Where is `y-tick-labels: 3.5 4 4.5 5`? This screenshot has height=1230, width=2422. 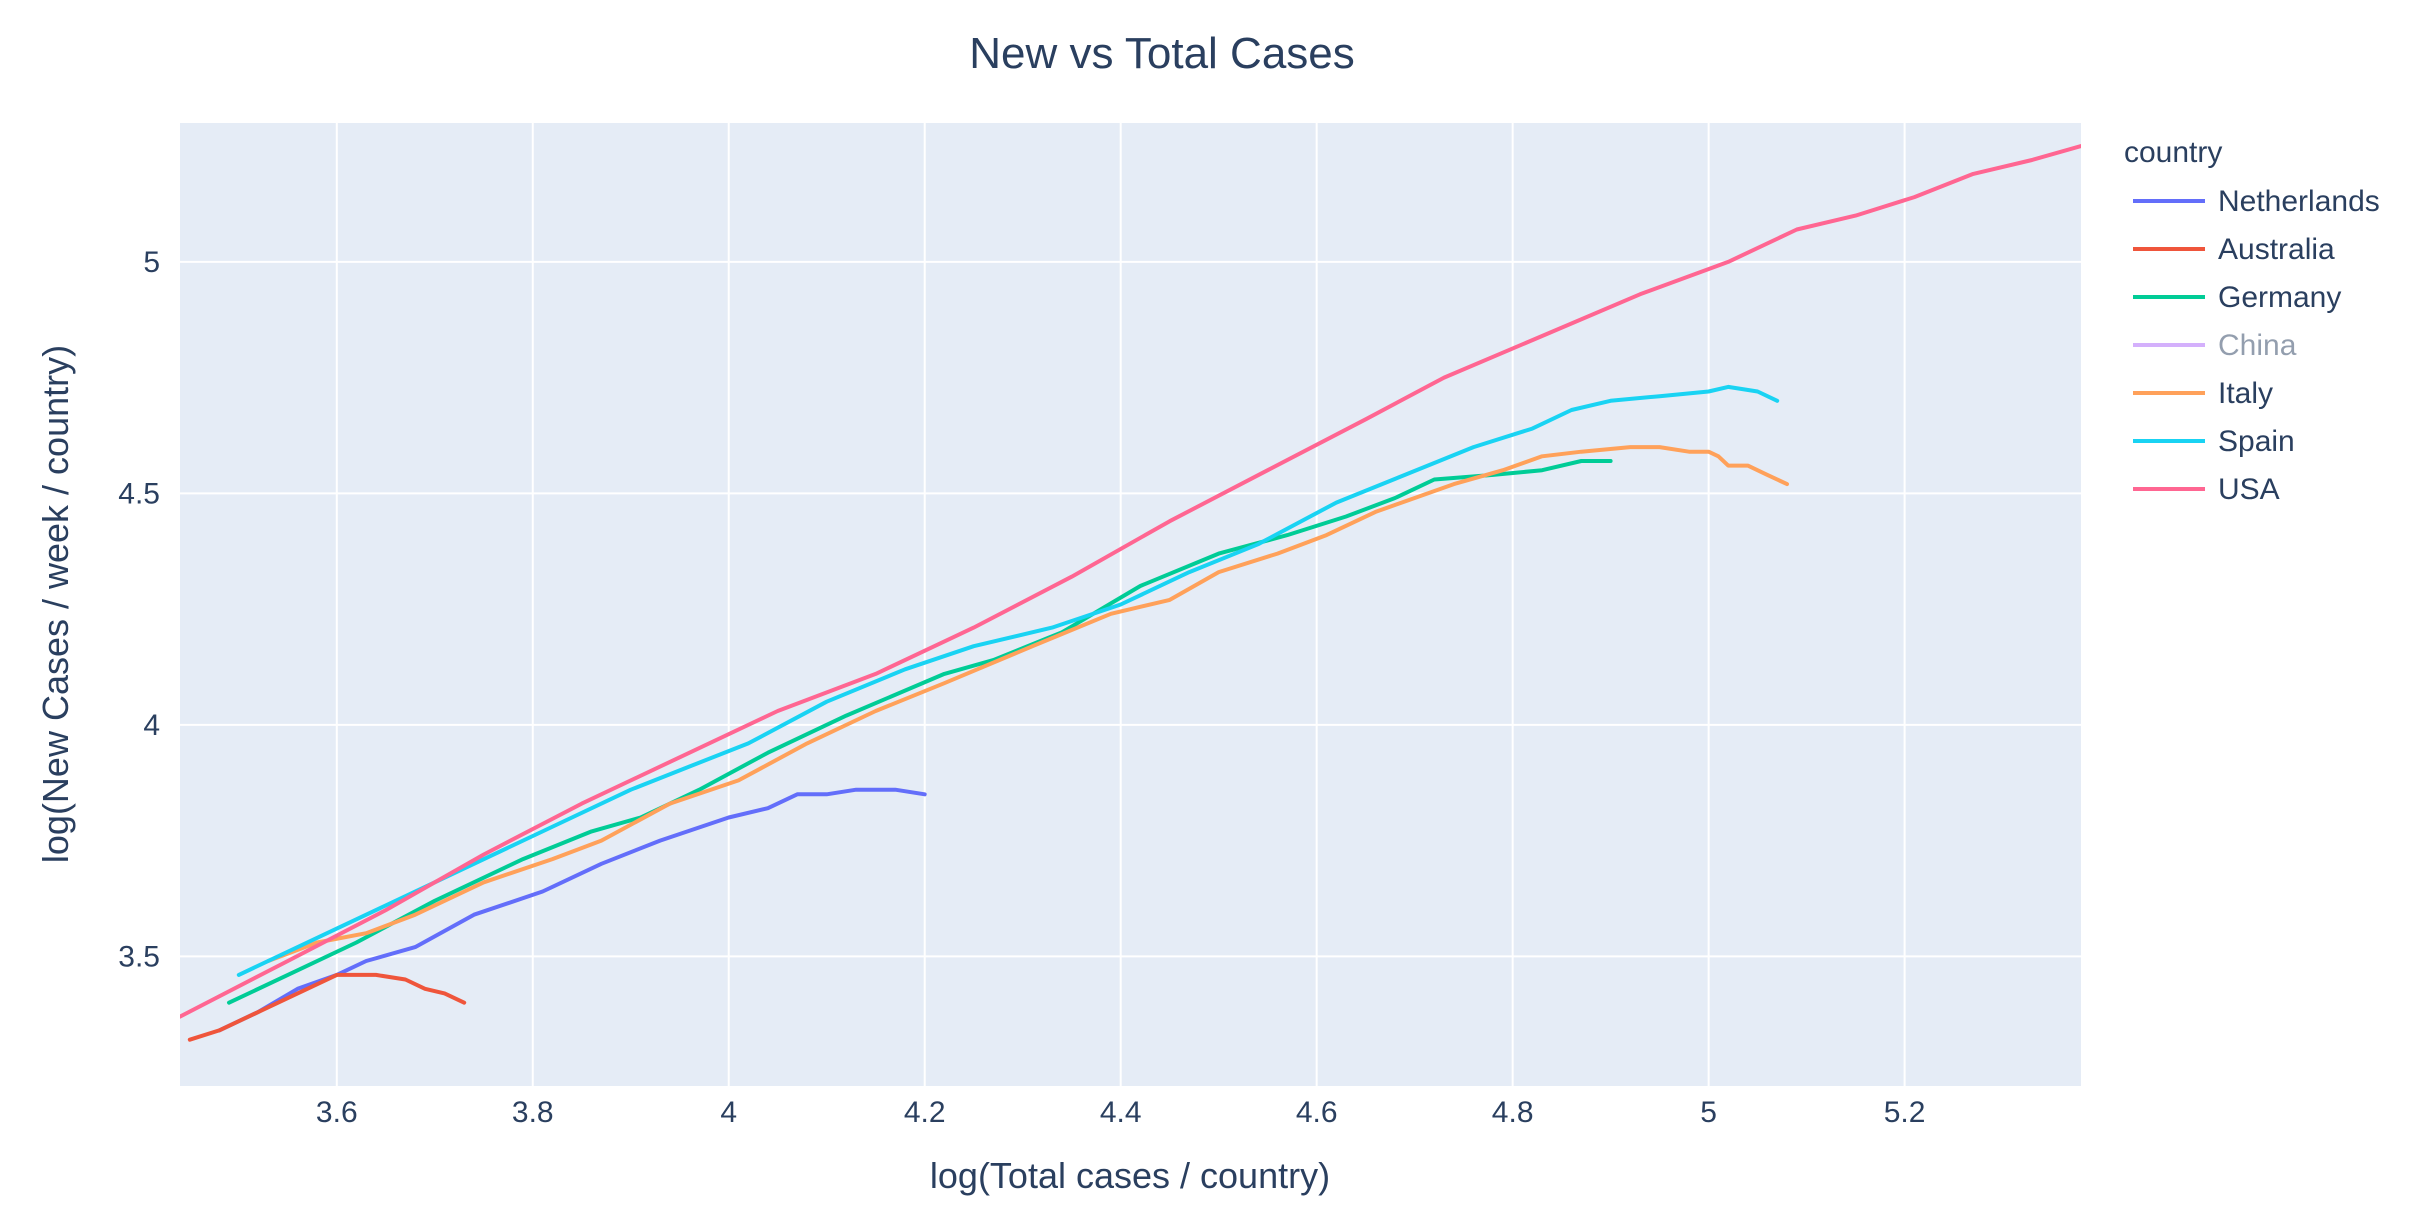 y-tick-labels: 3.5 4 4.5 5 is located at coordinates (139, 609).